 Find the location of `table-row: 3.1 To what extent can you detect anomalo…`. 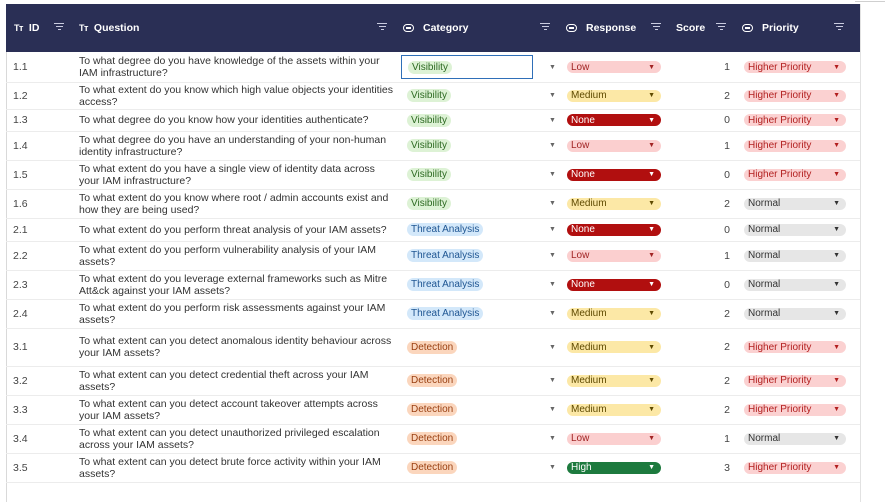

table-row: 3.1 To what extent can you detect anomalo… is located at coordinates (433, 347).